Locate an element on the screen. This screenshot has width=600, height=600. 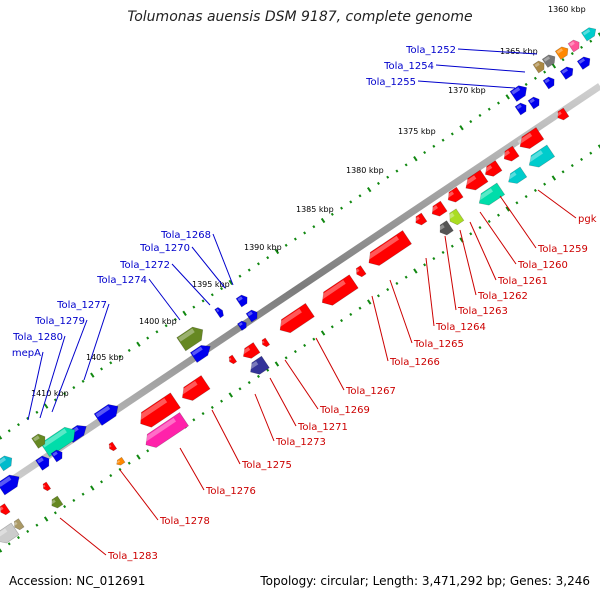
reverse-gene-18-gloss is located at coordinates (263, 342).